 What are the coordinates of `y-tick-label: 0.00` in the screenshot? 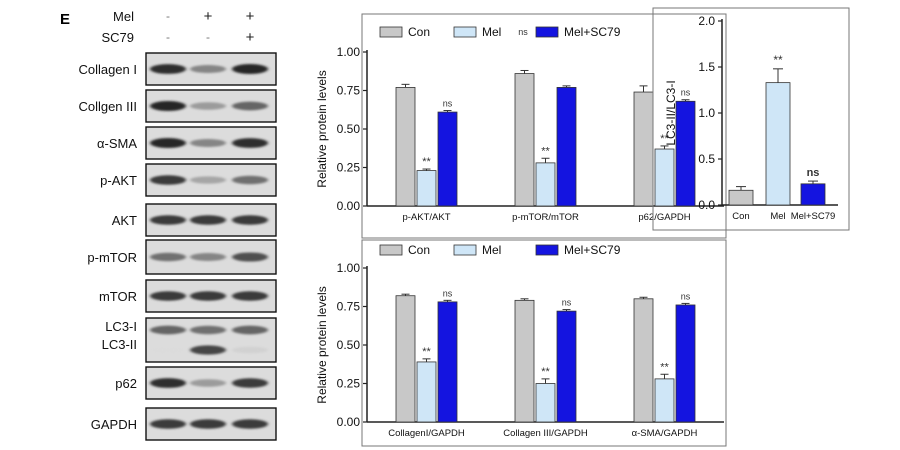 It's located at (349, 422).